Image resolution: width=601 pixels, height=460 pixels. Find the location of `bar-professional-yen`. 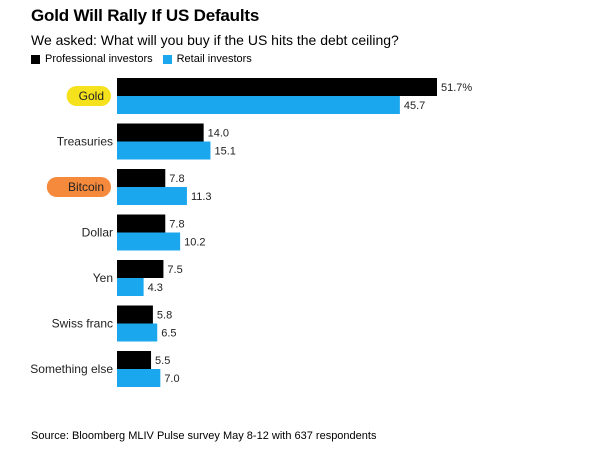

bar-professional-yen is located at coordinates (140, 269).